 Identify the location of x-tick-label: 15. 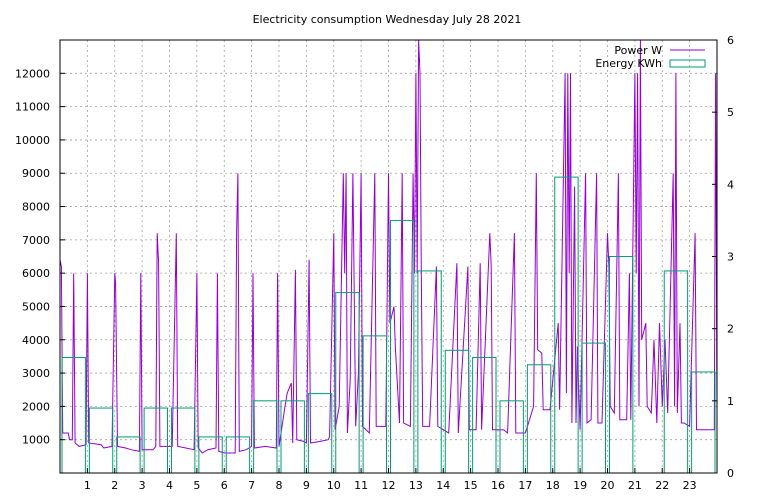
(471, 485).